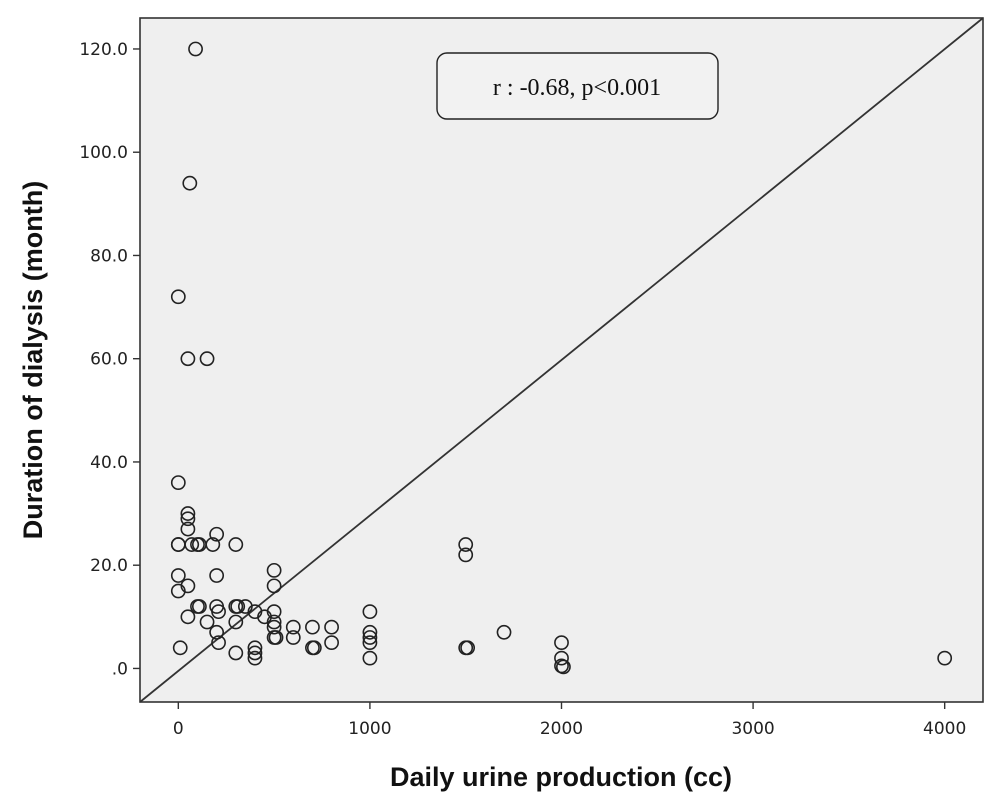 The height and width of the screenshot is (803, 1000). What do you see at coordinates (178, 729) in the screenshot?
I see `x-tick-label: 0` at bounding box center [178, 729].